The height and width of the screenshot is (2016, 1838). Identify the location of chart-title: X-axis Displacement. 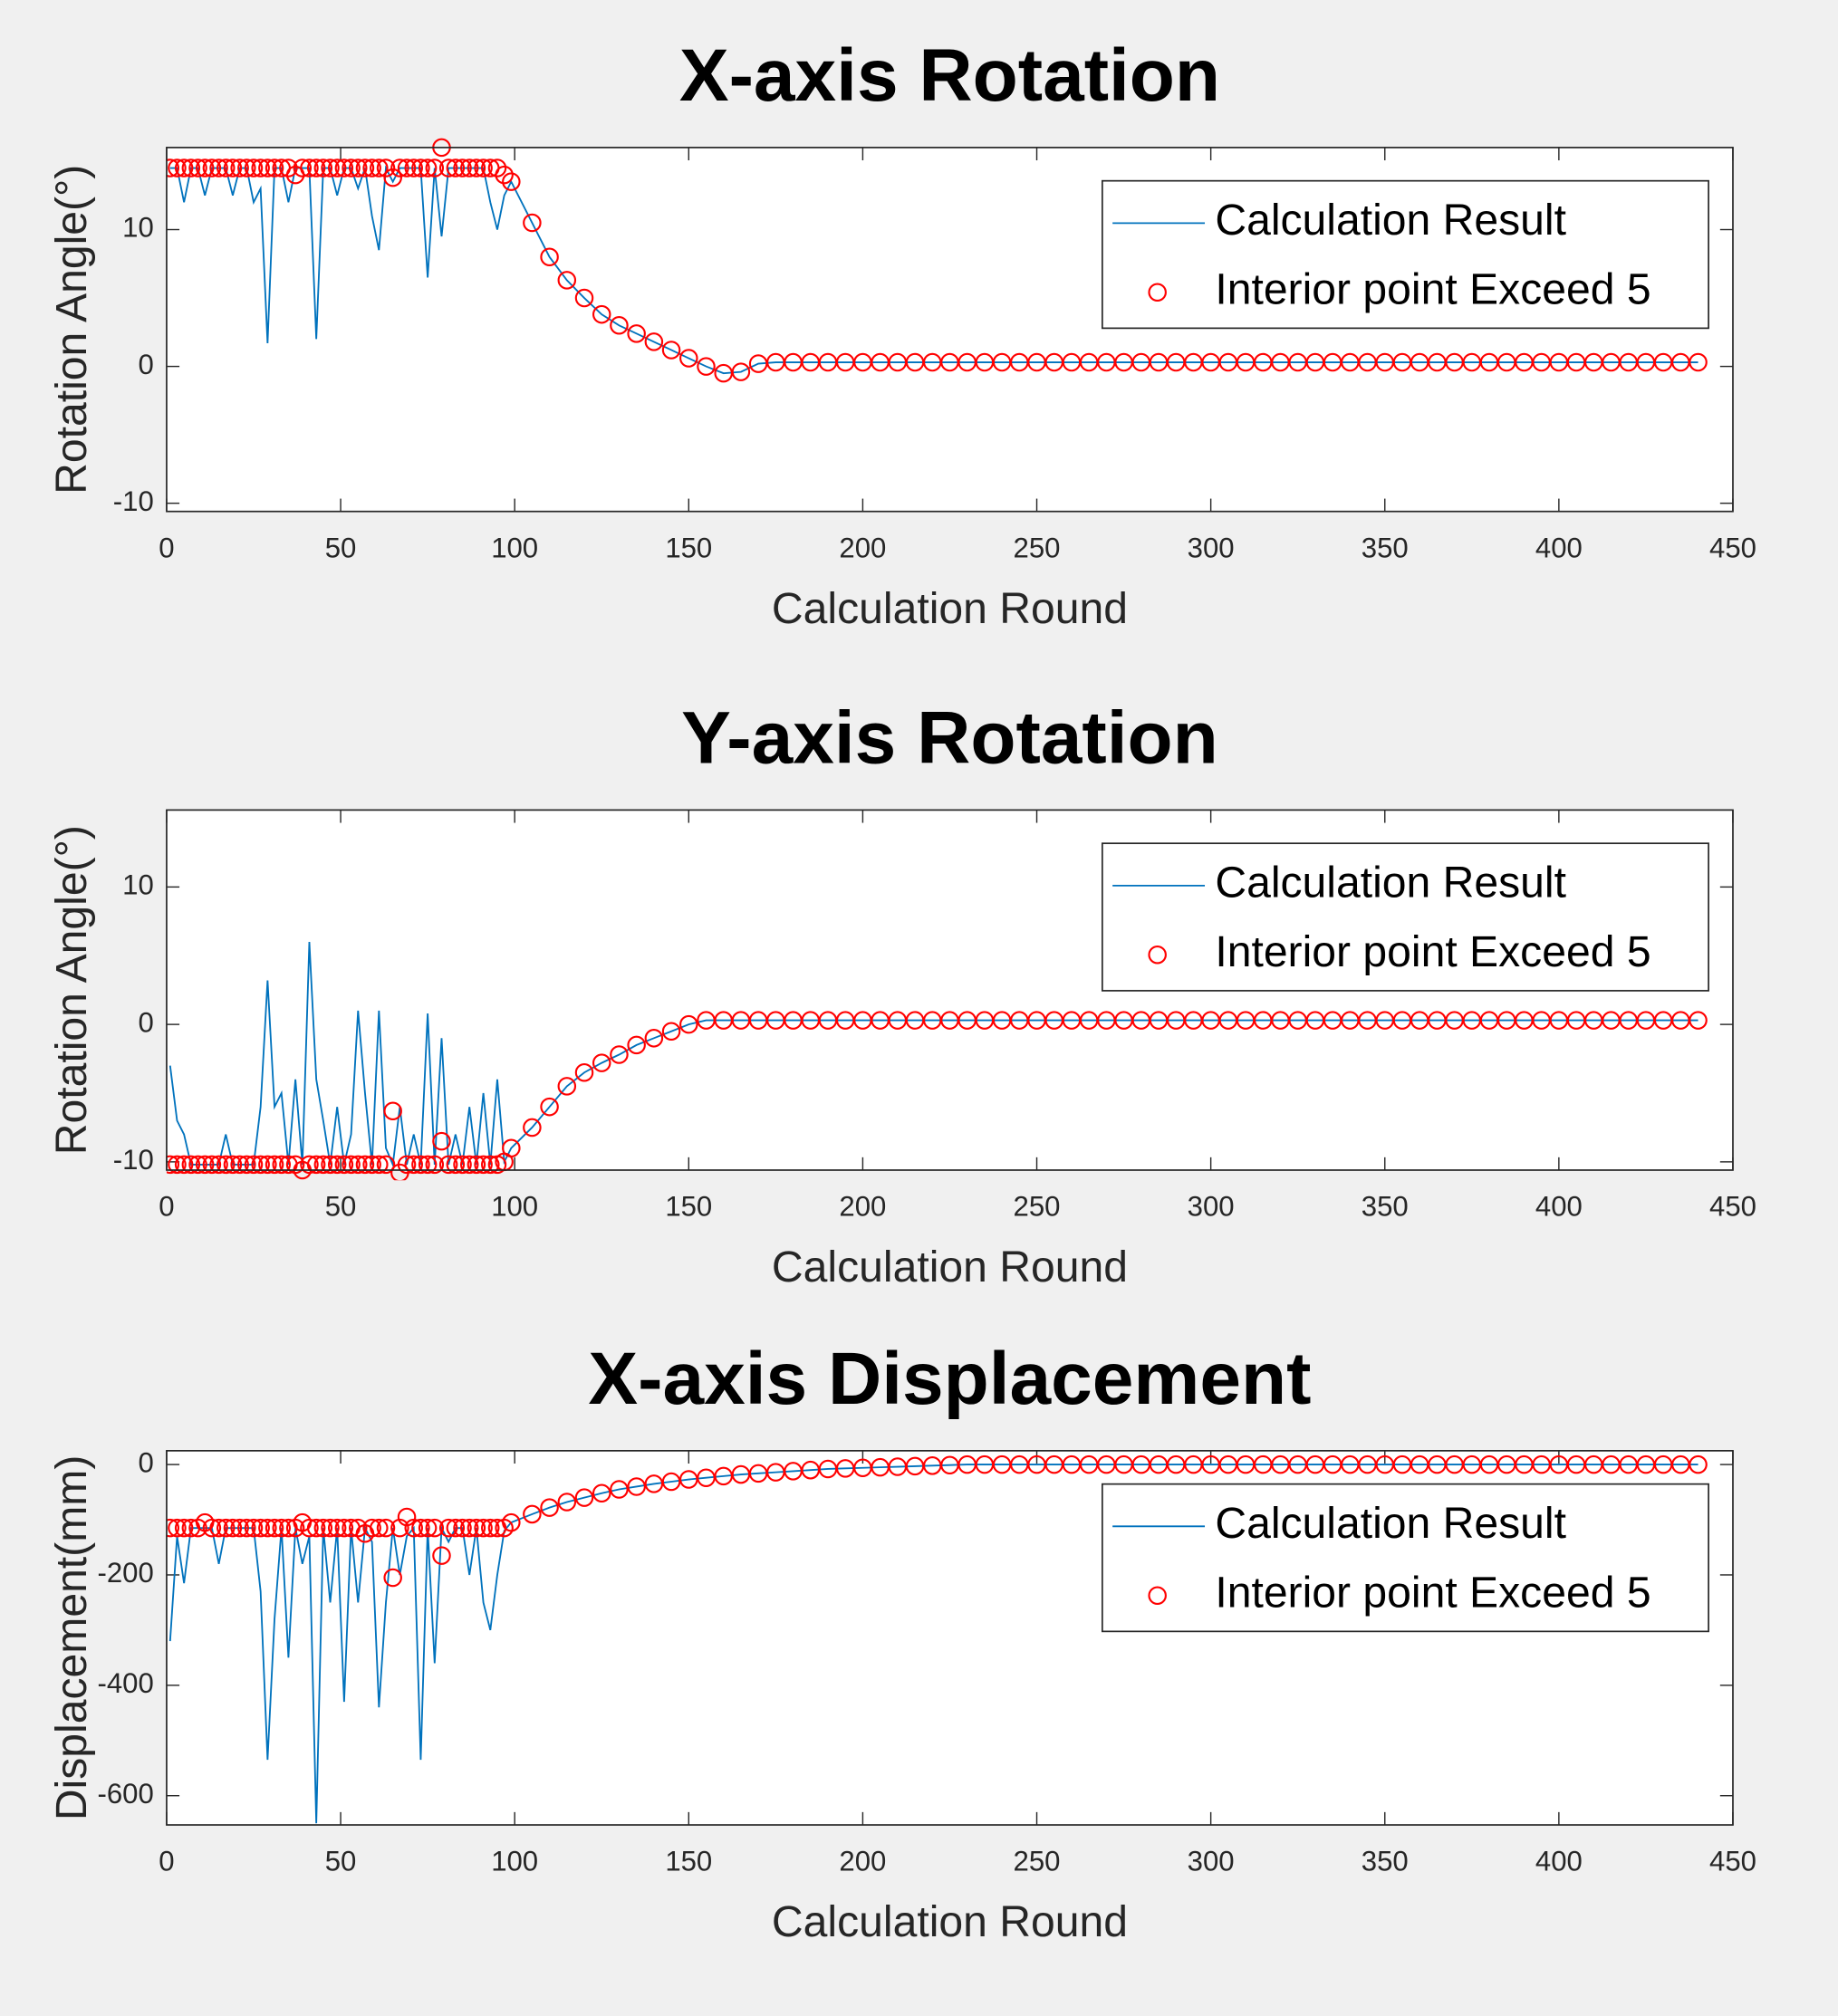
(949, 1379).